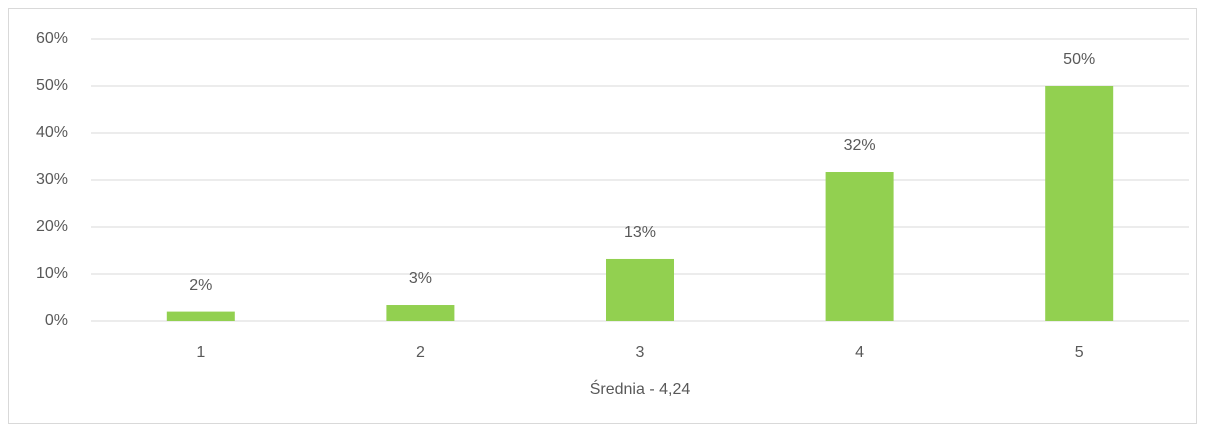 The height and width of the screenshot is (432, 1206). I want to click on x-tick-label: 2, so click(420, 352).